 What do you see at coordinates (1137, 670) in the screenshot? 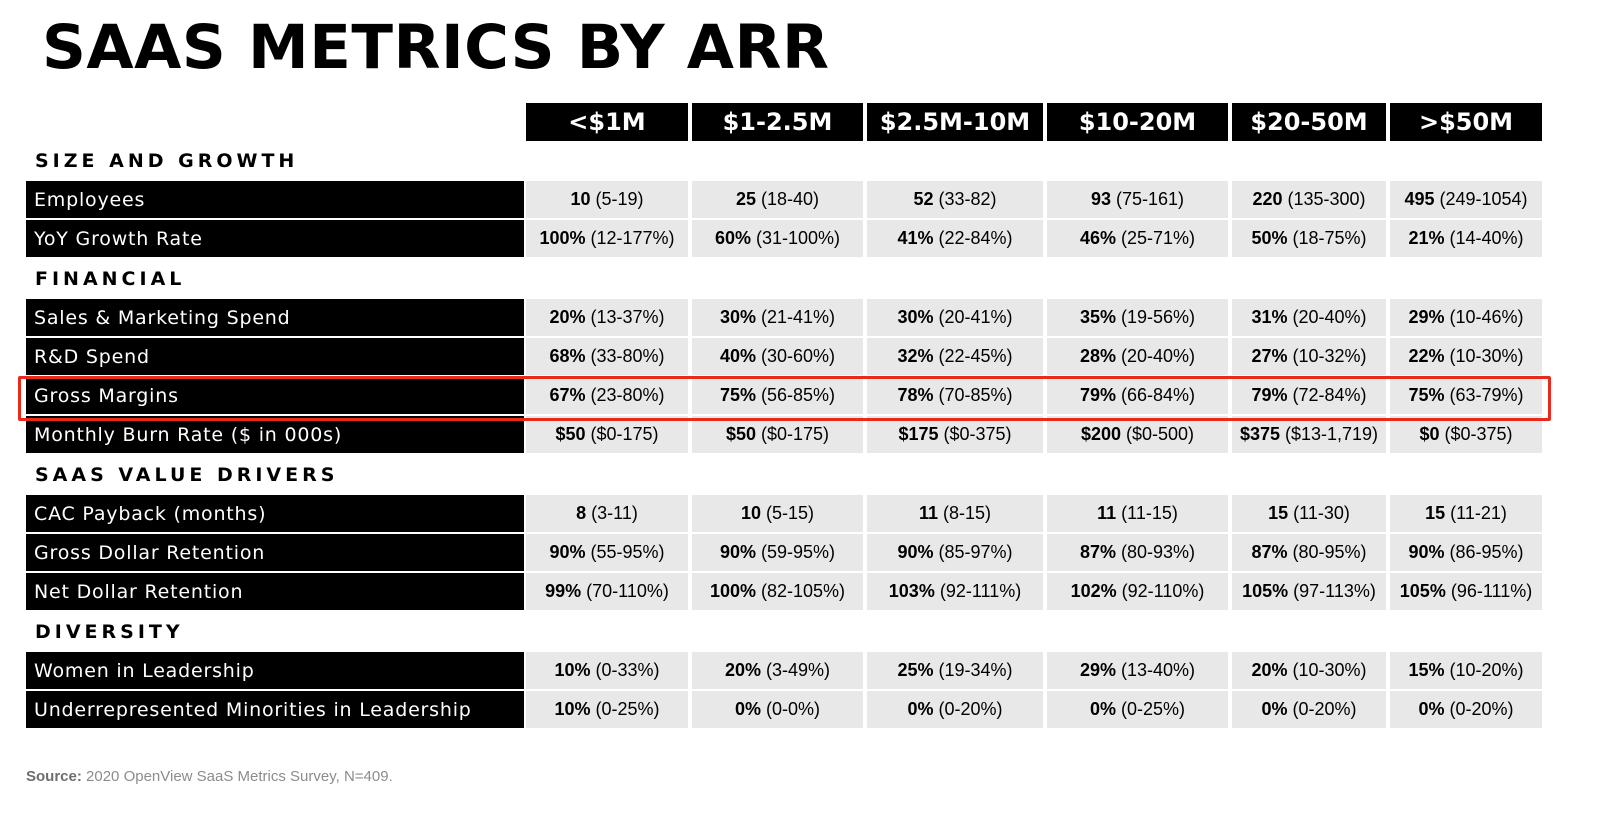
I see `metric-cell: 29% (13-40%)` at bounding box center [1137, 670].